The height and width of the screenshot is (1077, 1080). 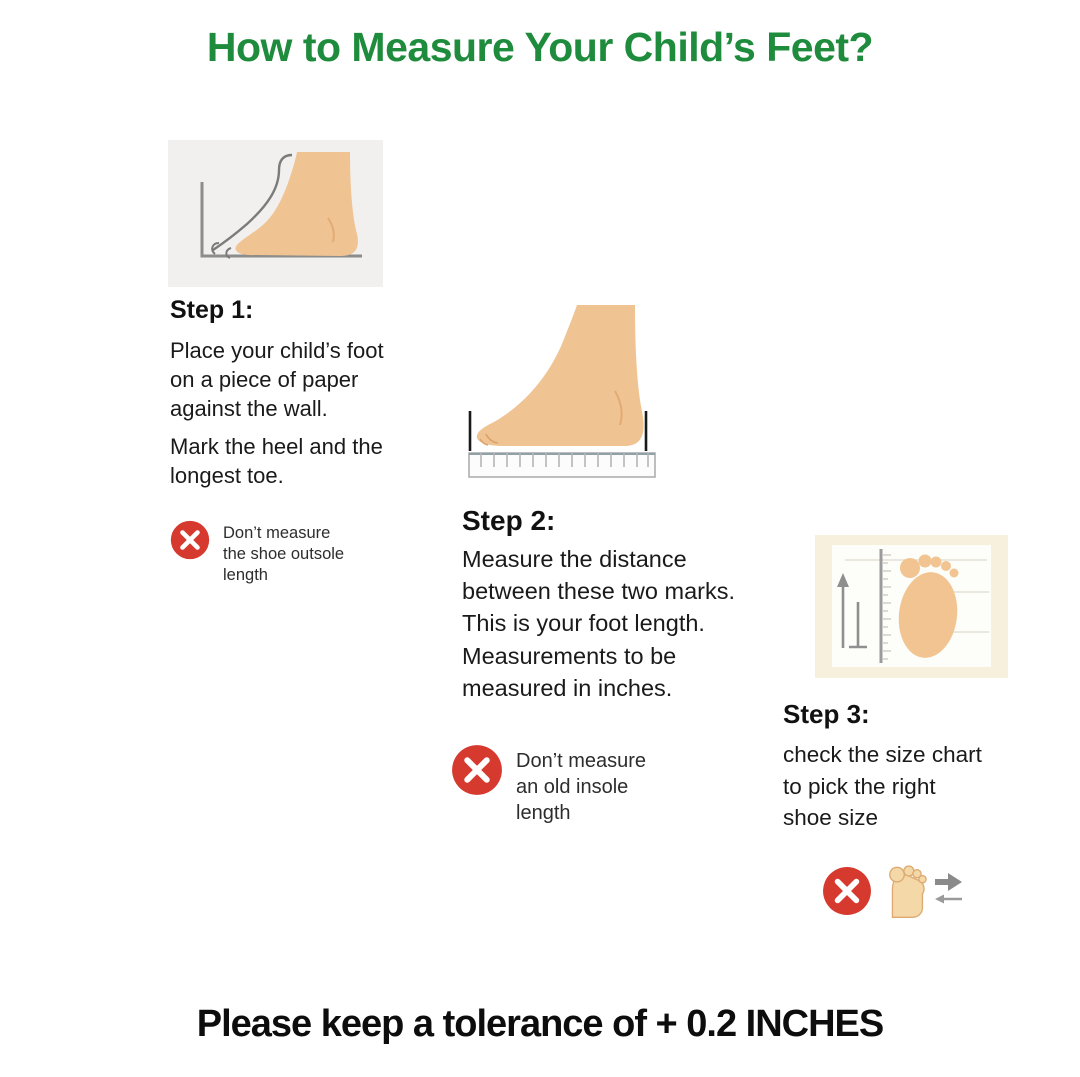 I want to click on step2-illustration, so click(x=560, y=389).